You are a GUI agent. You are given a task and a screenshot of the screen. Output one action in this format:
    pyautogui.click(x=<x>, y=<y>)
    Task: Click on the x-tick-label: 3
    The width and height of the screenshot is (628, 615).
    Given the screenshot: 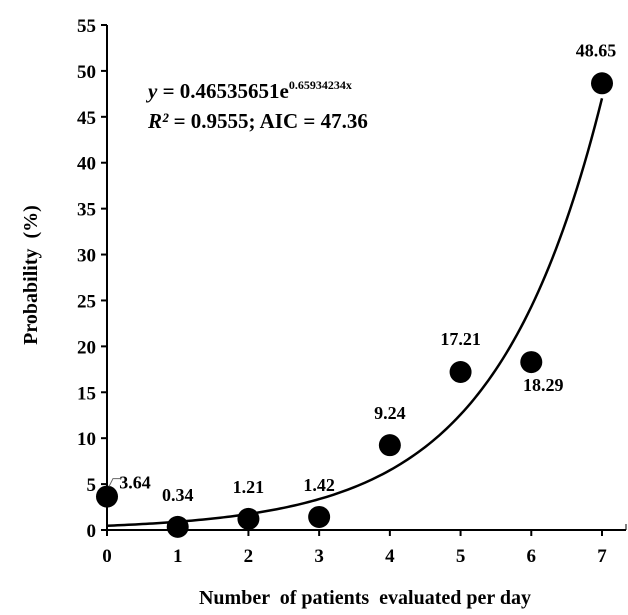 What is the action you would take?
    pyautogui.click(x=319, y=556)
    